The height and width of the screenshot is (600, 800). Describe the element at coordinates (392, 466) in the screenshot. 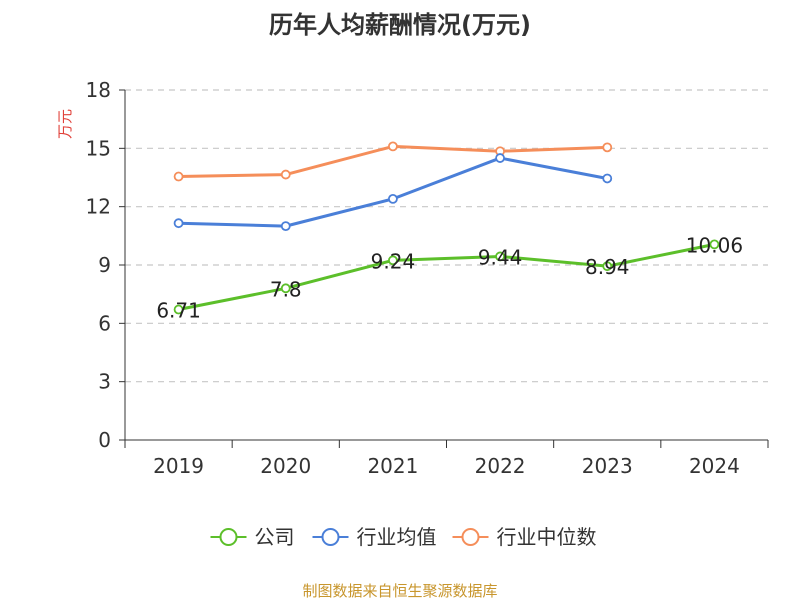

I see `x-tick-label: 2021` at that location.